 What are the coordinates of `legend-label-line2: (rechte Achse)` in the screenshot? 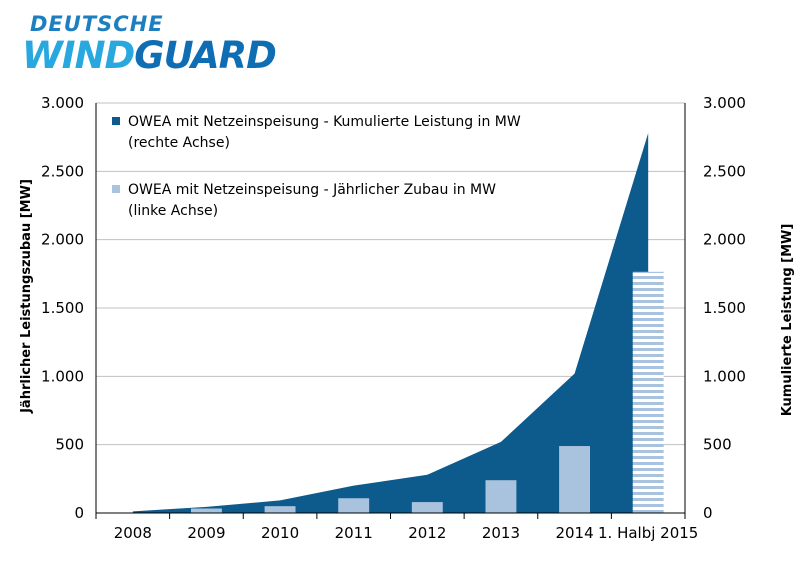 It's located at (179, 143).